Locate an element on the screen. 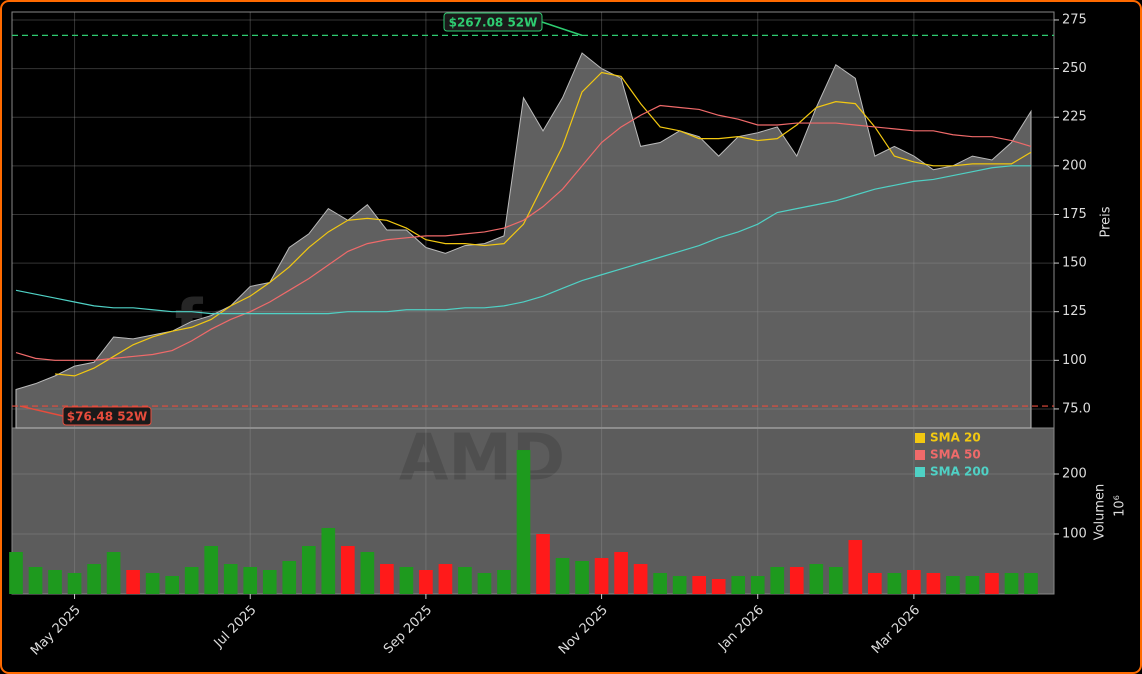 Image resolution: width=1142 pixels, height=674 pixels. y-axis-unit: 10⁶ is located at coordinates (1120, 506).